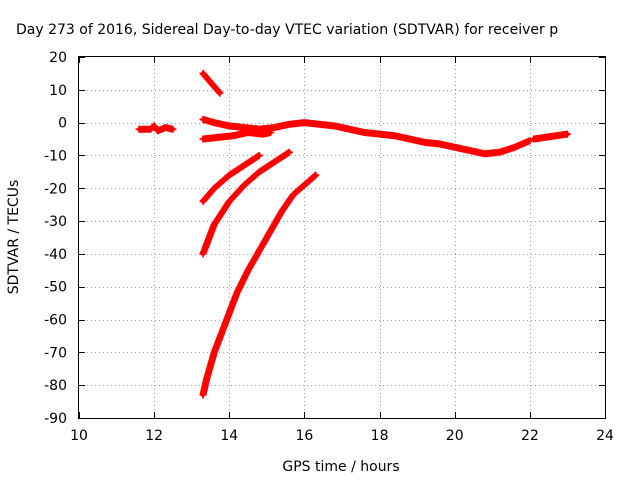 This screenshot has width=640, height=480. What do you see at coordinates (229, 436) in the screenshot?
I see `x-tick-label: 14` at bounding box center [229, 436].